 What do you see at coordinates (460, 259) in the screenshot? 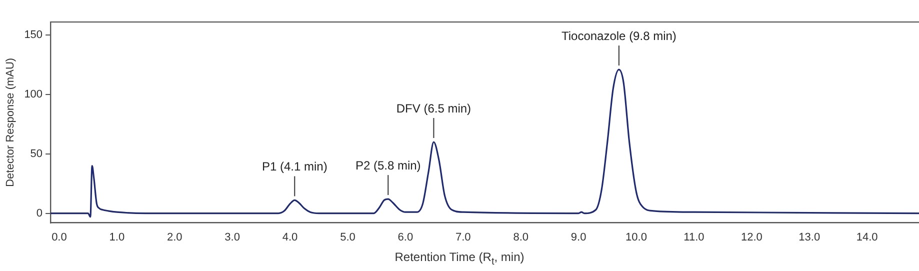
I see `x-axis-title: Retention Time (R$_{t}$, min)` at bounding box center [460, 259].